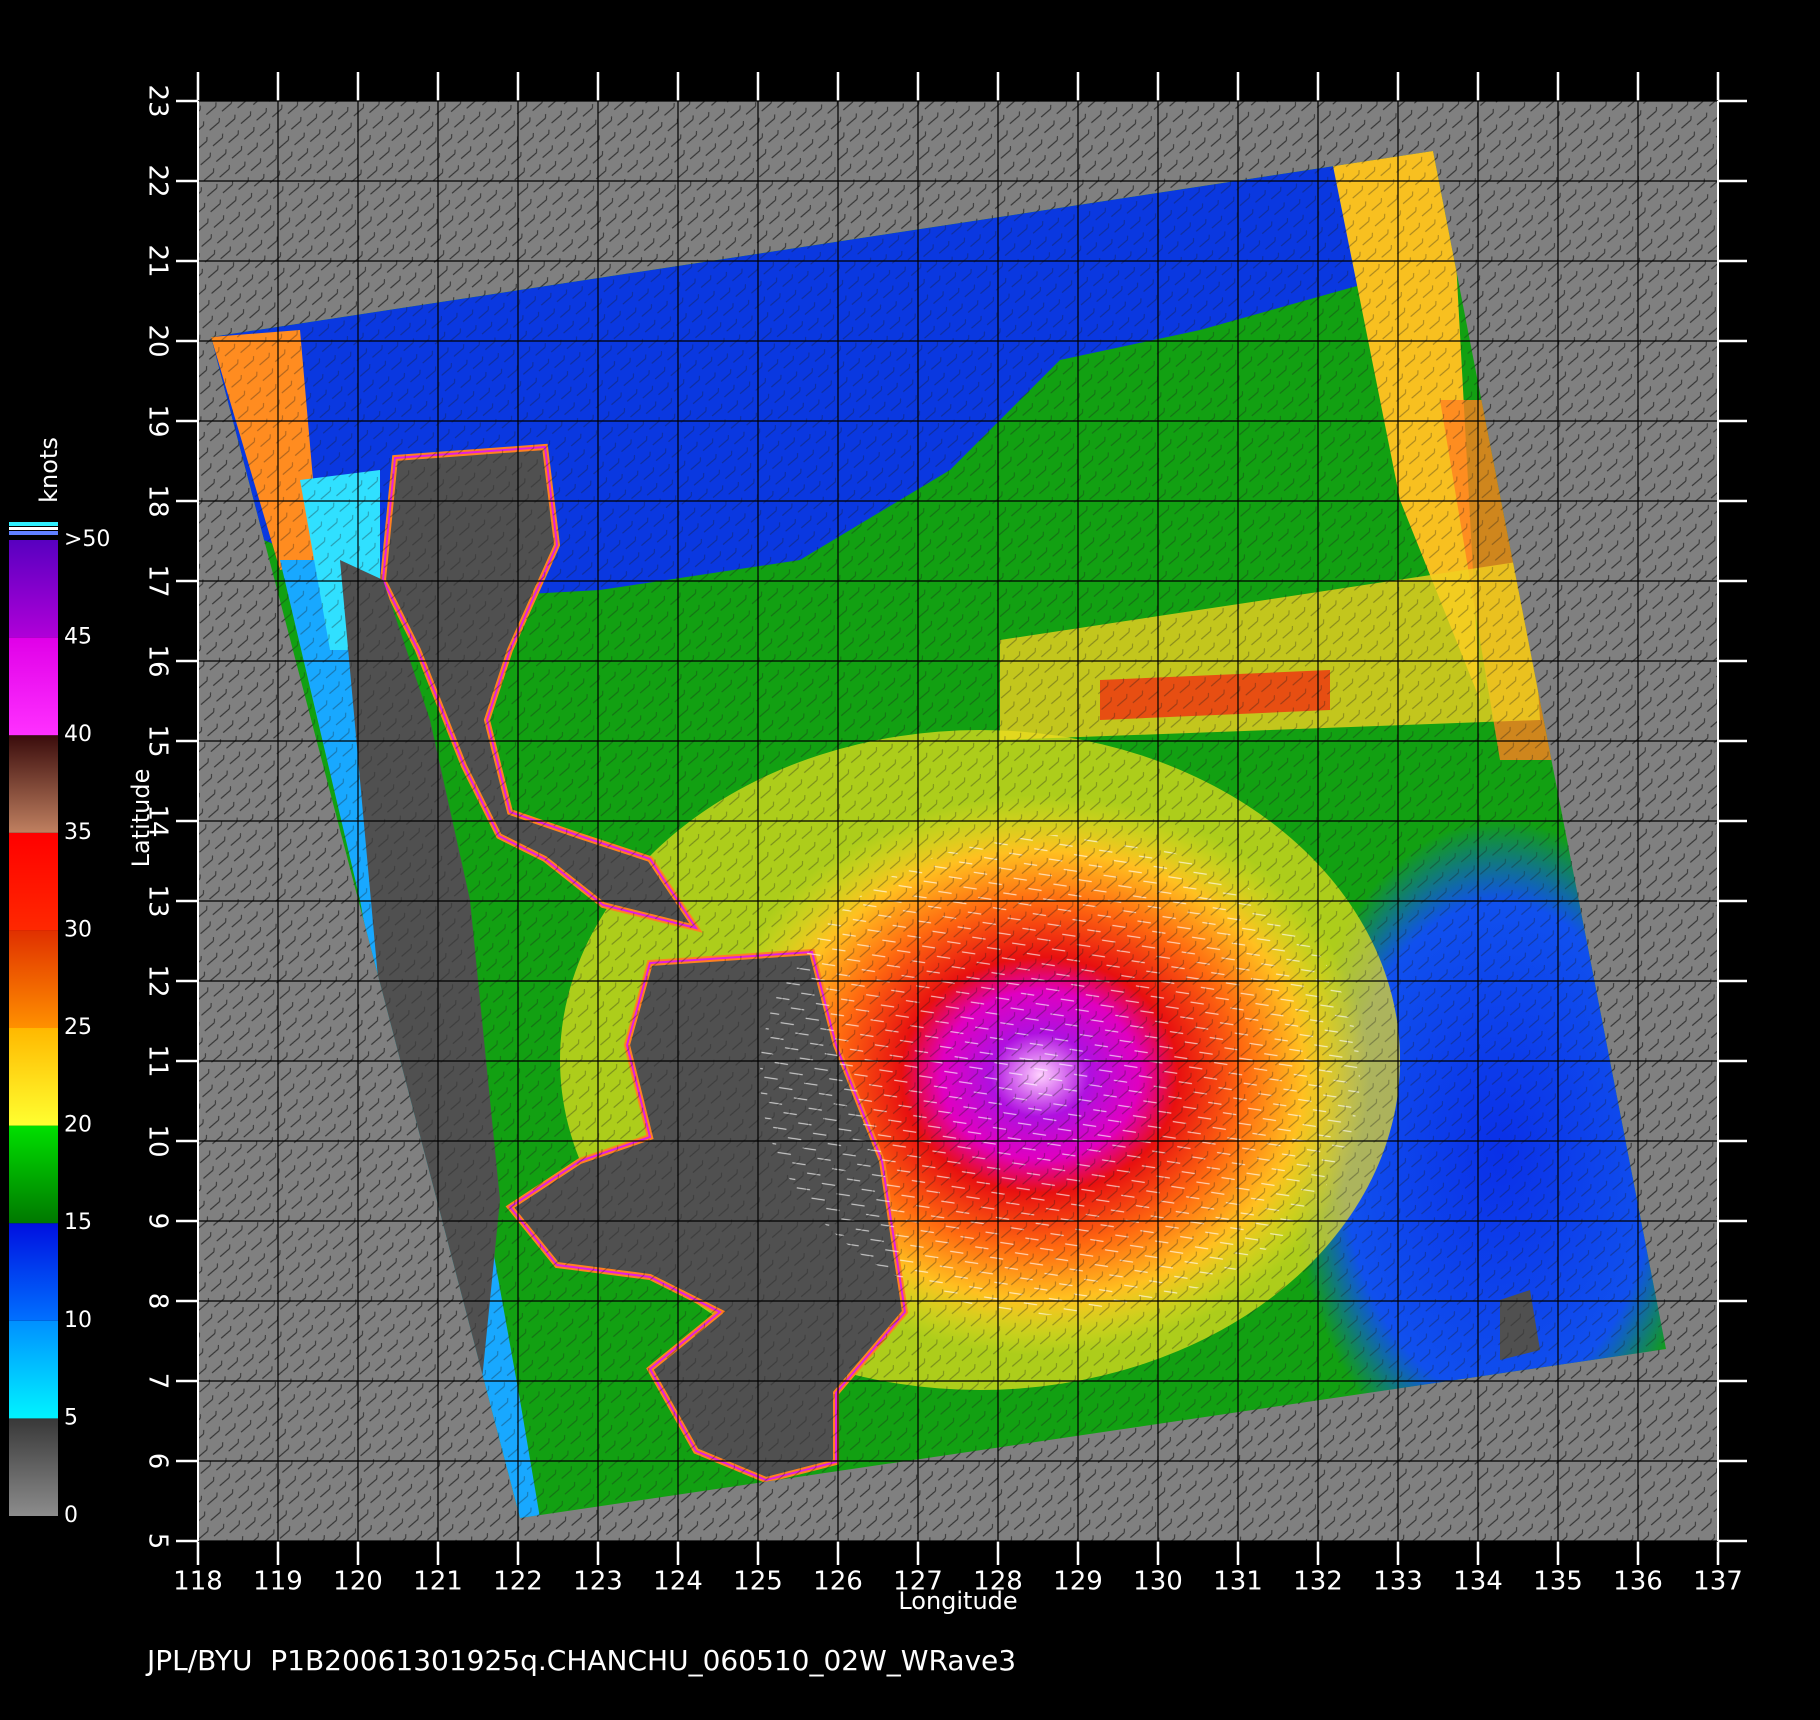 This screenshot has width=1820, height=1720. What do you see at coordinates (158, 580) in the screenshot?
I see `y-tick-label: 17` at bounding box center [158, 580].